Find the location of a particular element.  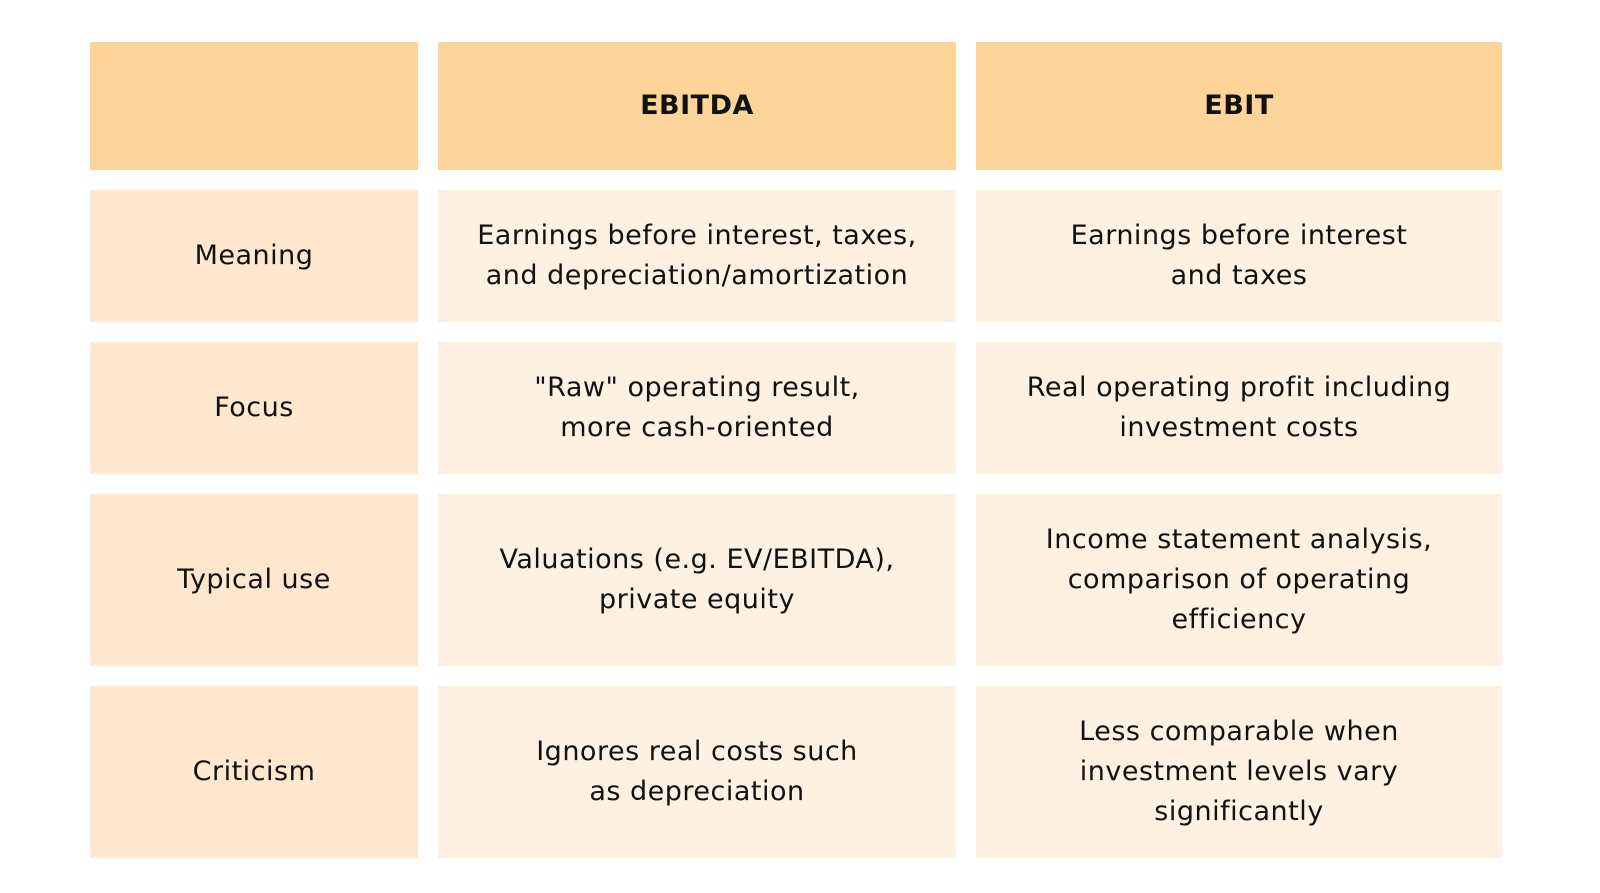

row-label-focus: Focus is located at coordinates (254, 408).